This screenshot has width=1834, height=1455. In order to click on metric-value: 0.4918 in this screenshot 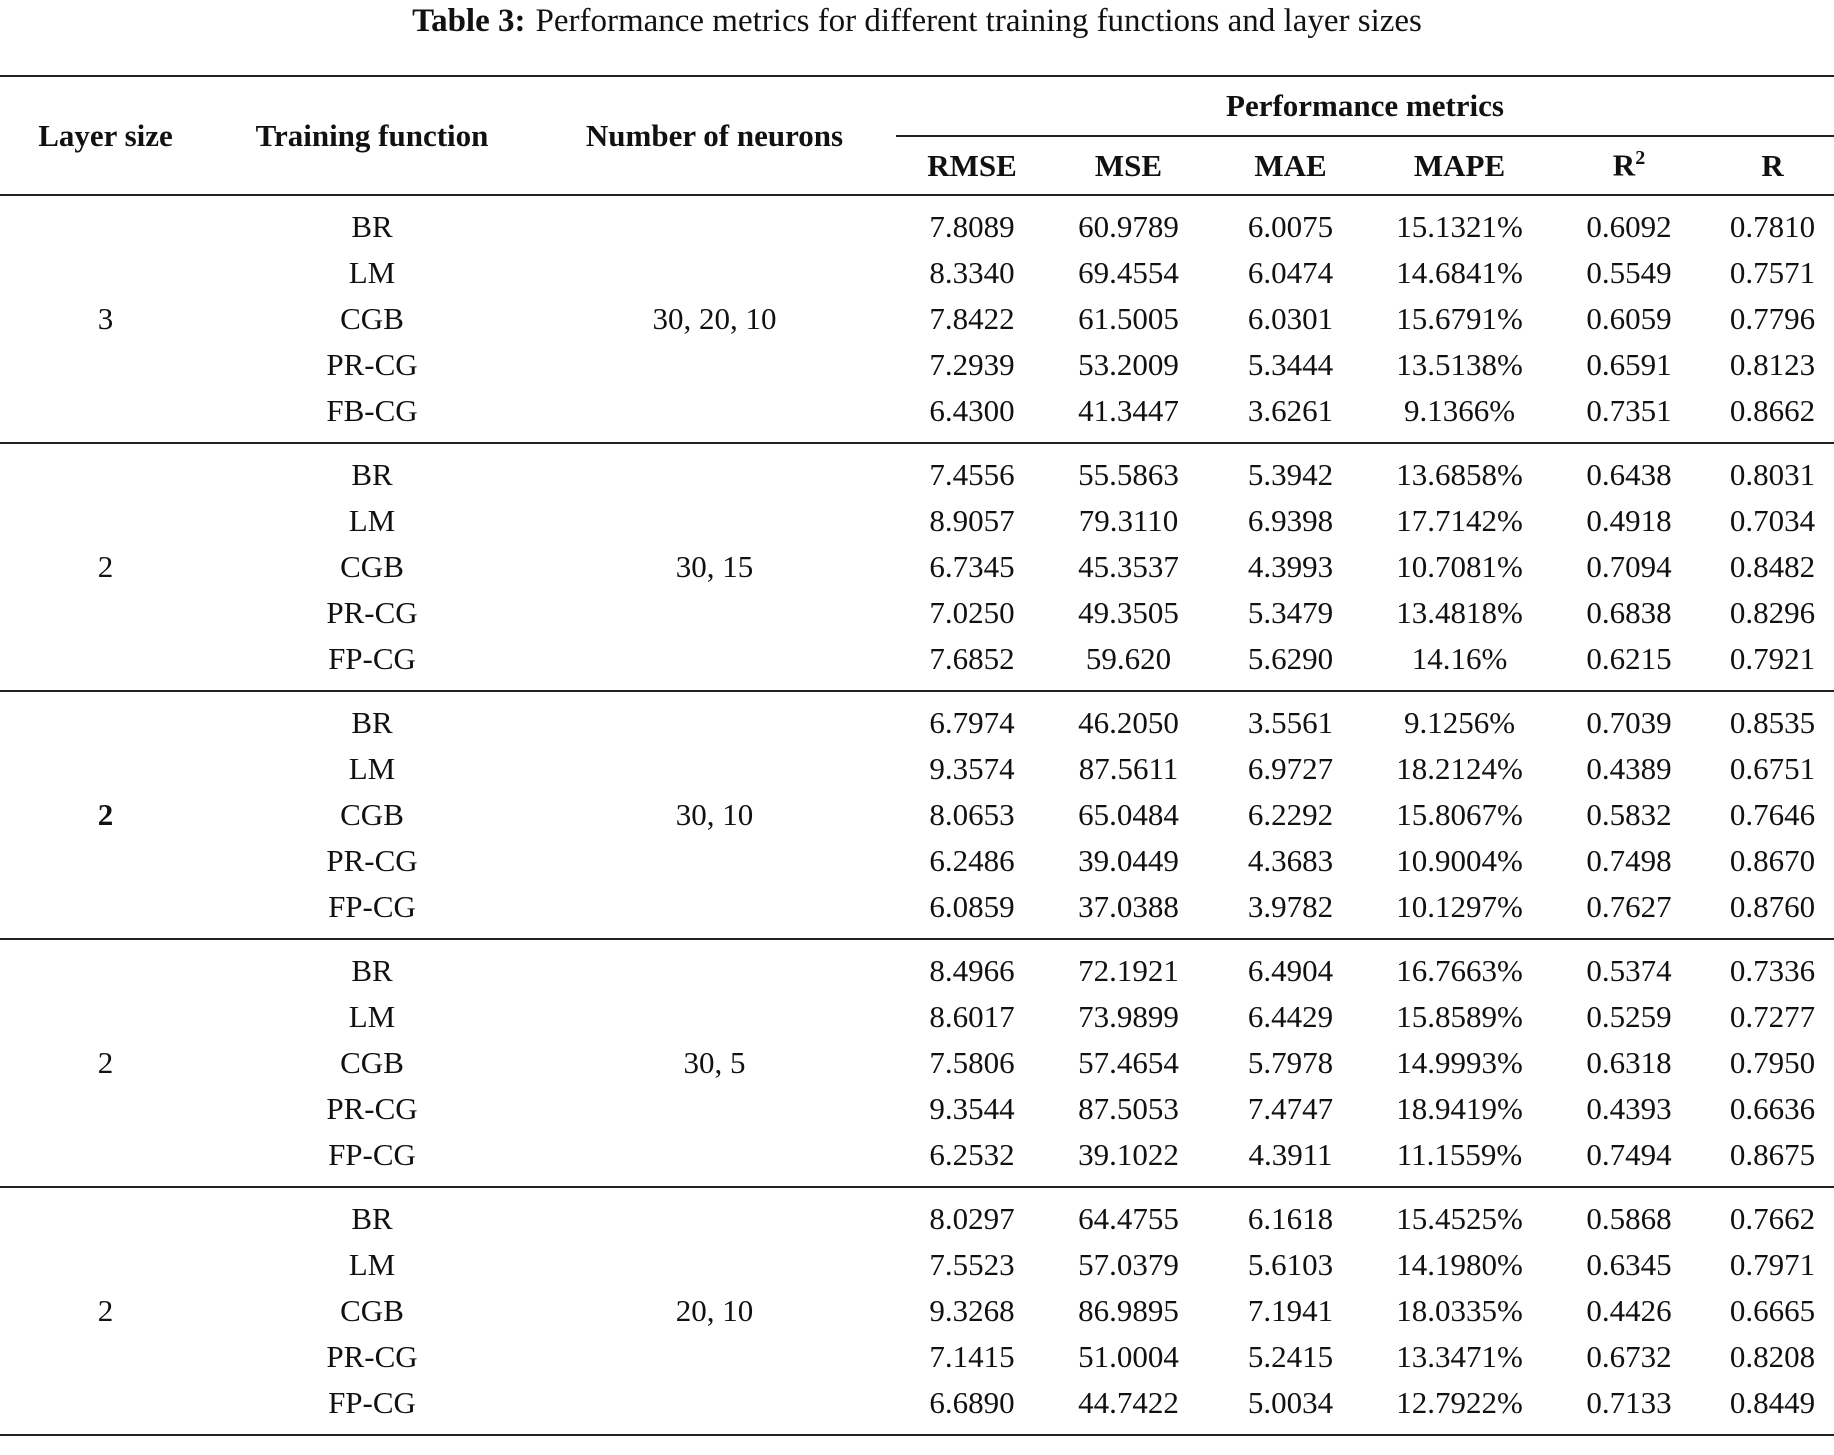, I will do `click(1629, 520)`.